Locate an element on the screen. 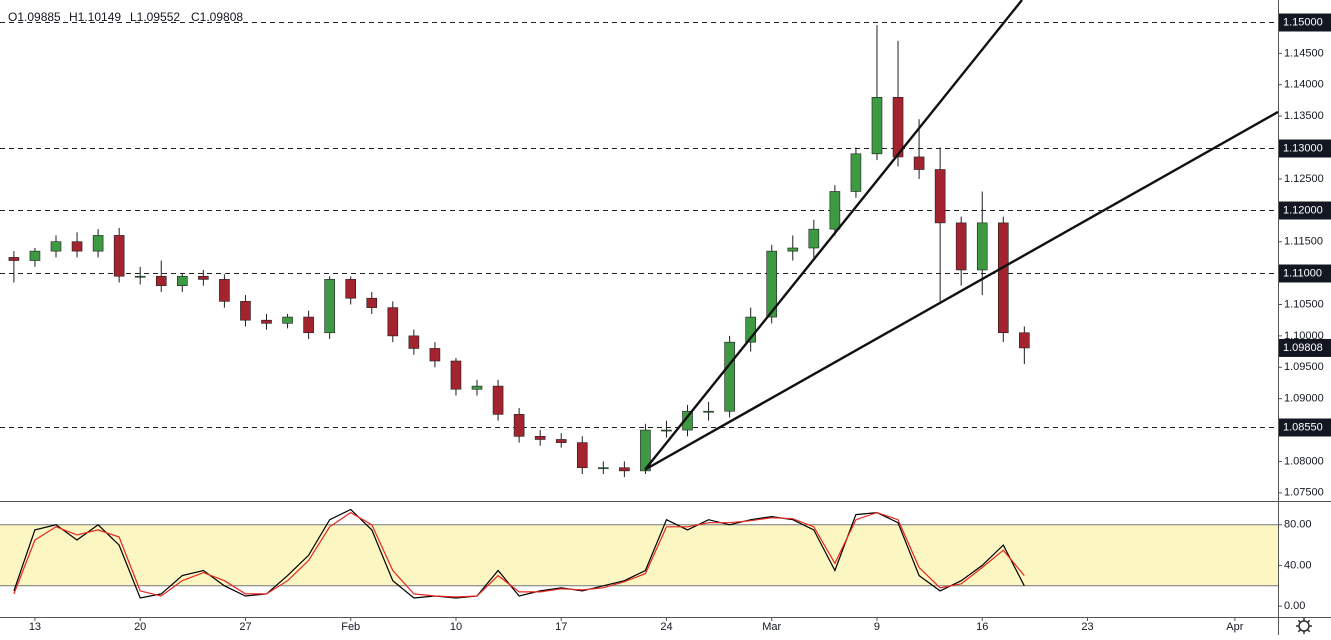 This screenshot has height=640, width=1331. x-tick-label: 13 is located at coordinates (35, 627).